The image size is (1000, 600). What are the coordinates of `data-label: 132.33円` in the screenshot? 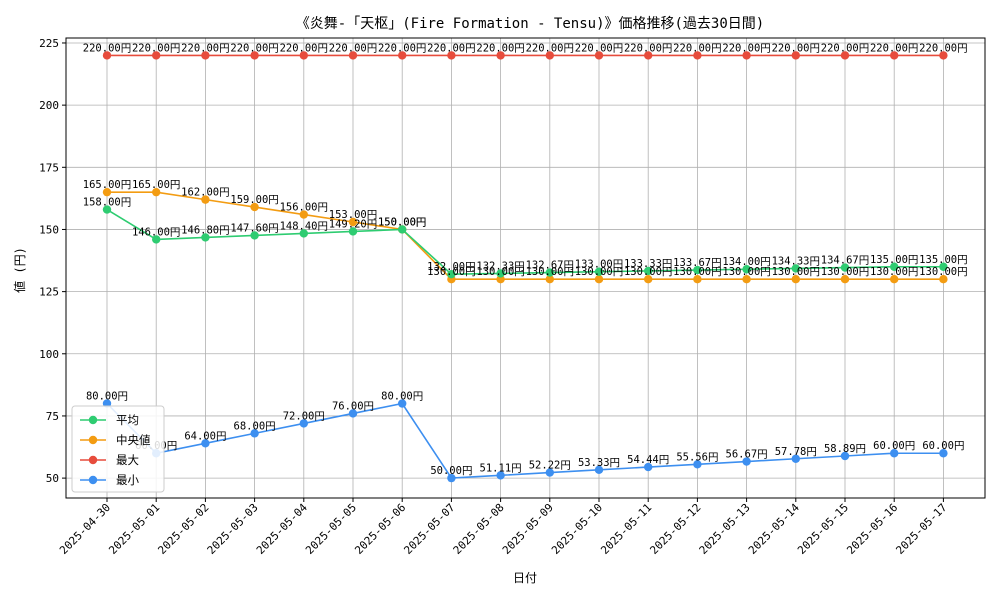 It's located at (500, 266).